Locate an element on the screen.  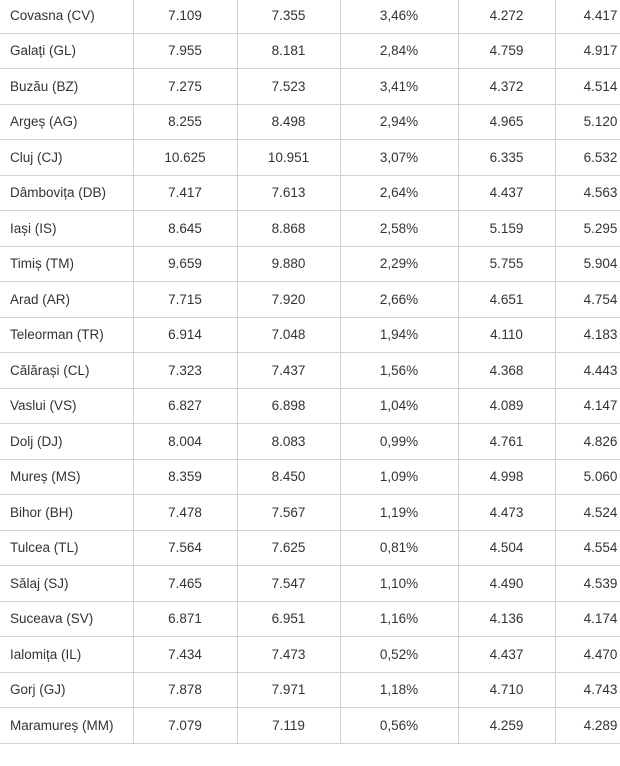
county-name-cell: Buzău (BZ) is located at coordinates (67, 86).